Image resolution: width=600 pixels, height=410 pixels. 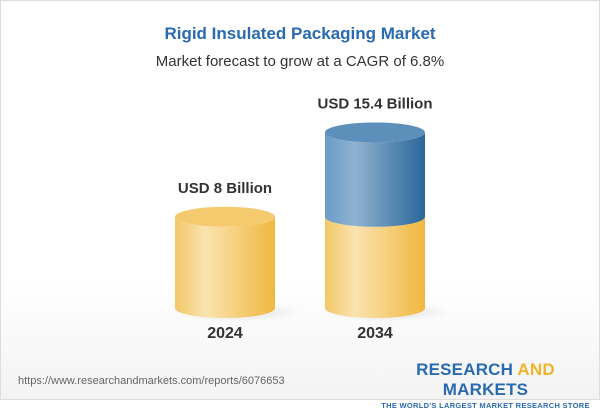 What do you see at coordinates (536, 369) in the screenshot?
I see `logo-text-and: AND` at bounding box center [536, 369].